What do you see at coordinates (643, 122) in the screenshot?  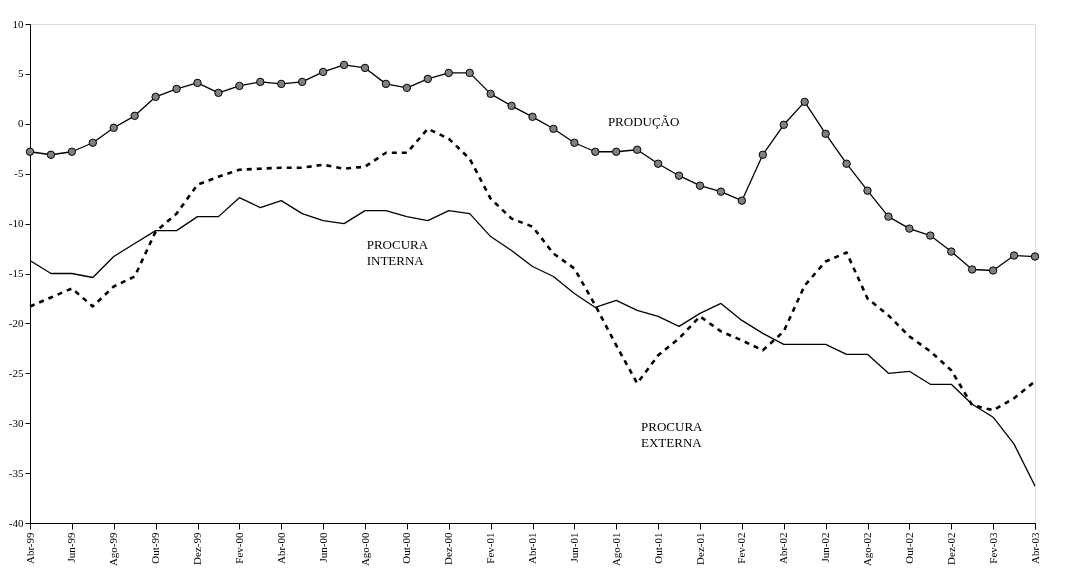 I see `series-label: PRODUÇÃO` at bounding box center [643, 122].